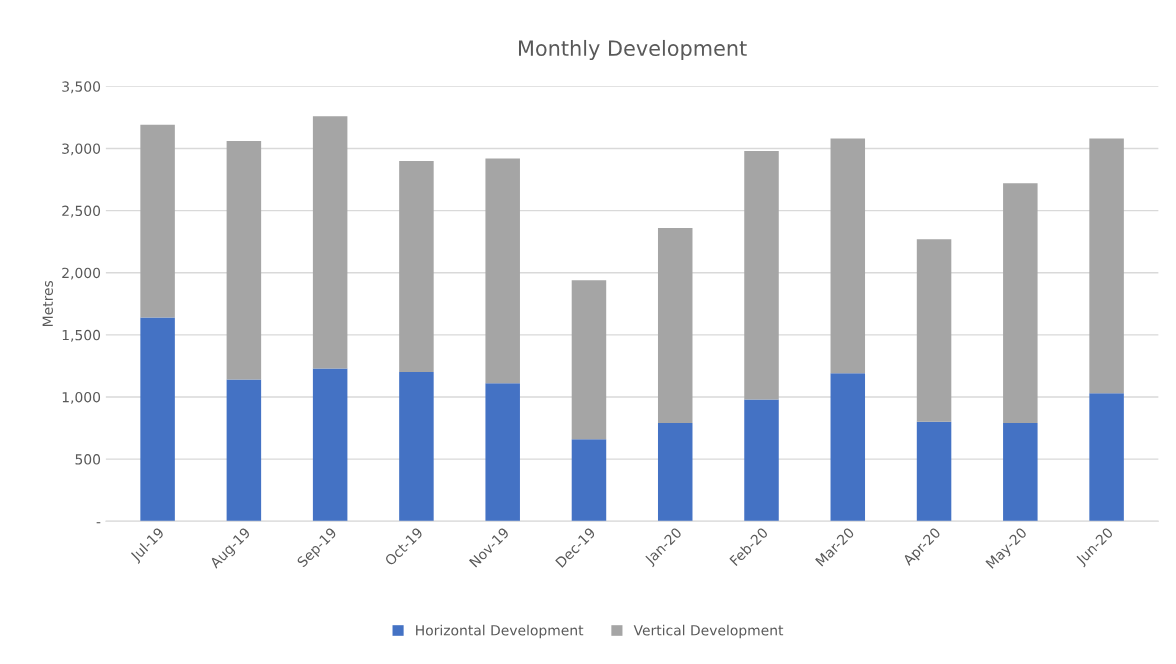 The image size is (1176, 664). Describe the element at coordinates (81, 87) in the screenshot. I see `y-tick-label: 3,500` at that location.